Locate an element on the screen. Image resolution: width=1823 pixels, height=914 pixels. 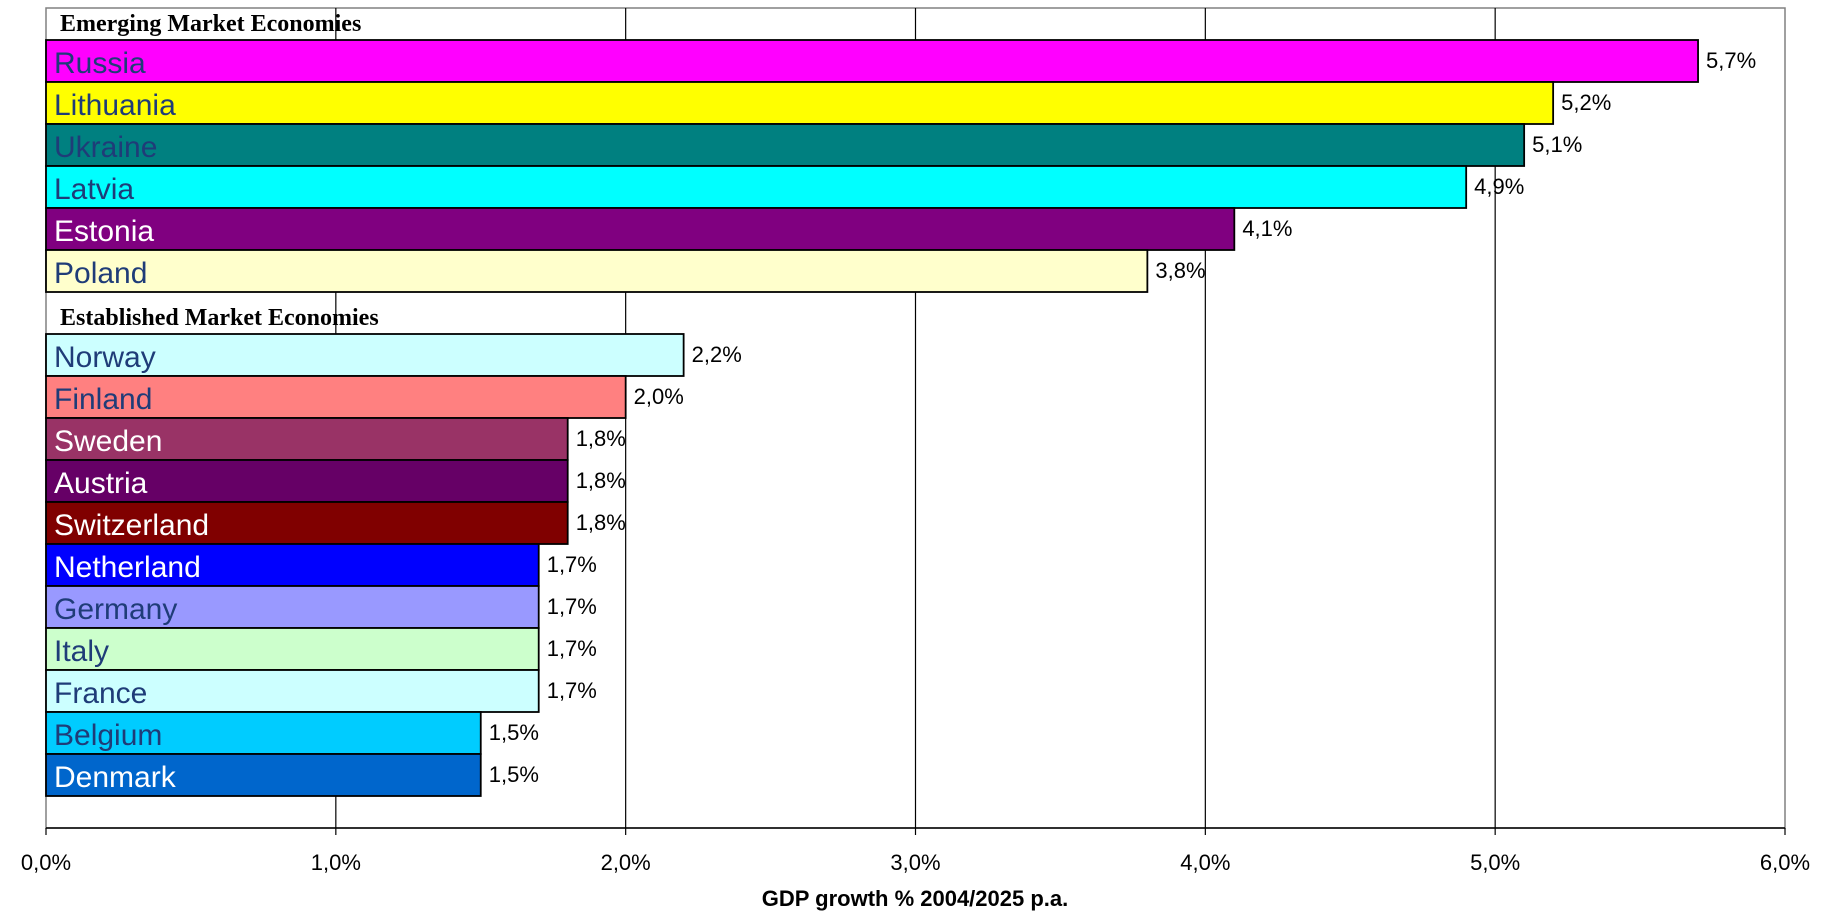
bar-category-label: Sweden is located at coordinates (108, 441).